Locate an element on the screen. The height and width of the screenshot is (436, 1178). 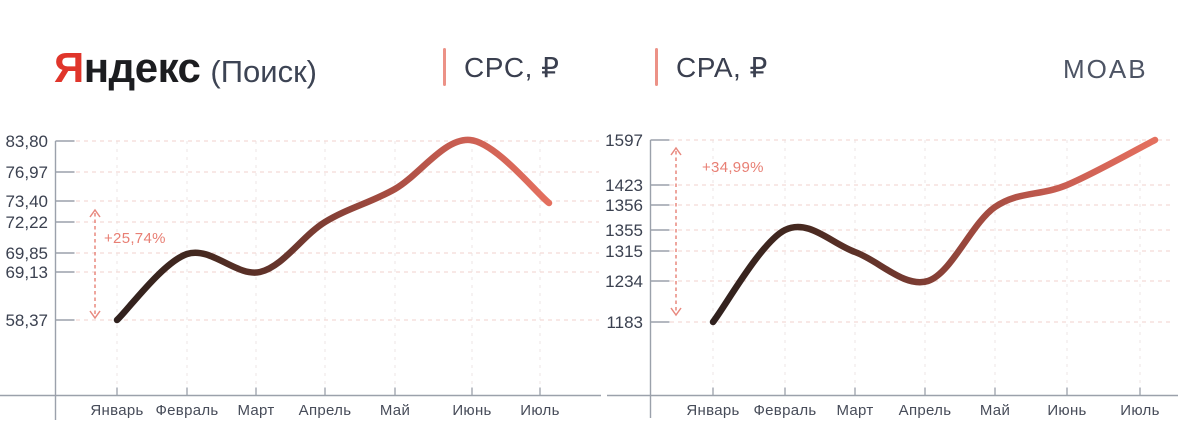
y-tick-label: 72,22 is located at coordinates (26, 222).